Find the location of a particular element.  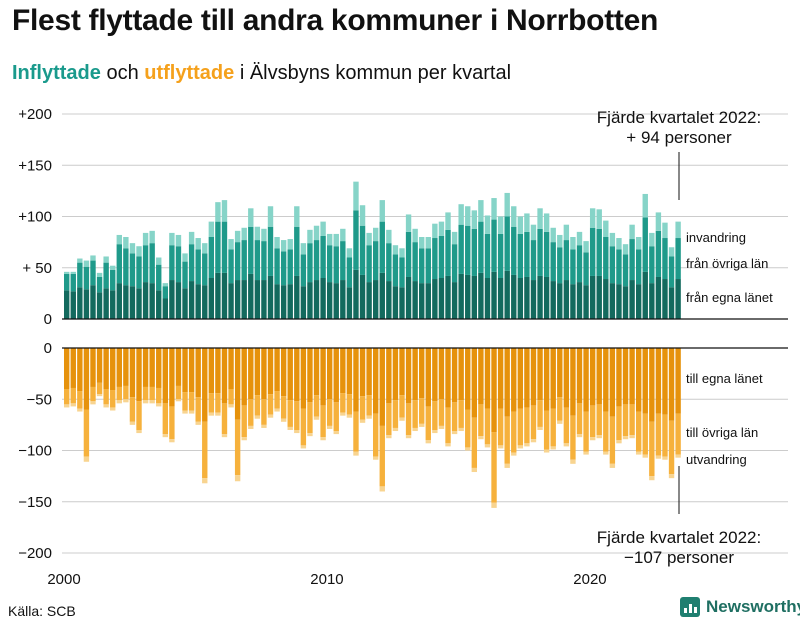

y-tick-label: −100 is located at coordinates (35, 451).